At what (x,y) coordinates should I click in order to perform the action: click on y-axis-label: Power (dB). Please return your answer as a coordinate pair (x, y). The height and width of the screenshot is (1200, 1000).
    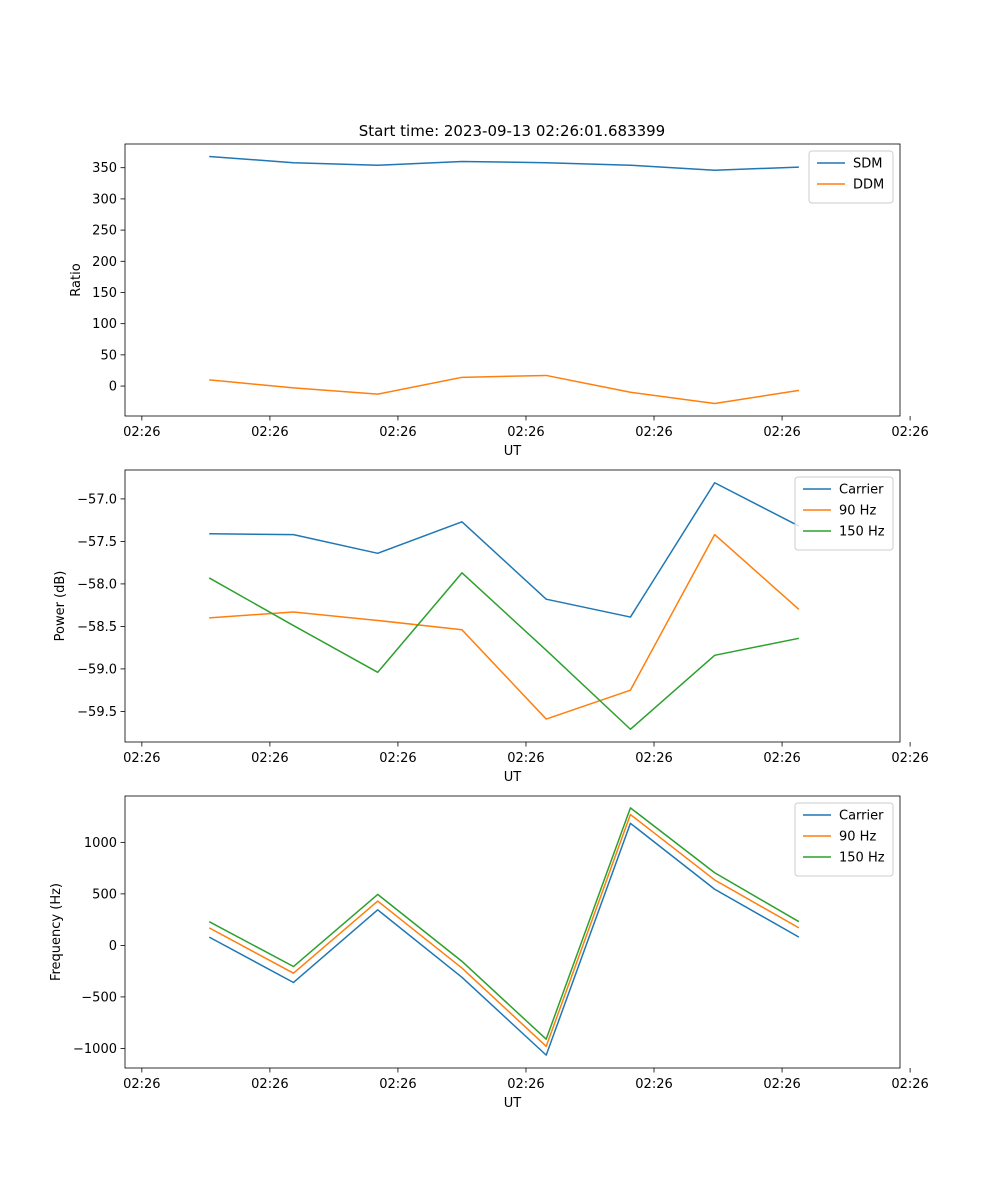
    Looking at the image, I should click on (60, 606).